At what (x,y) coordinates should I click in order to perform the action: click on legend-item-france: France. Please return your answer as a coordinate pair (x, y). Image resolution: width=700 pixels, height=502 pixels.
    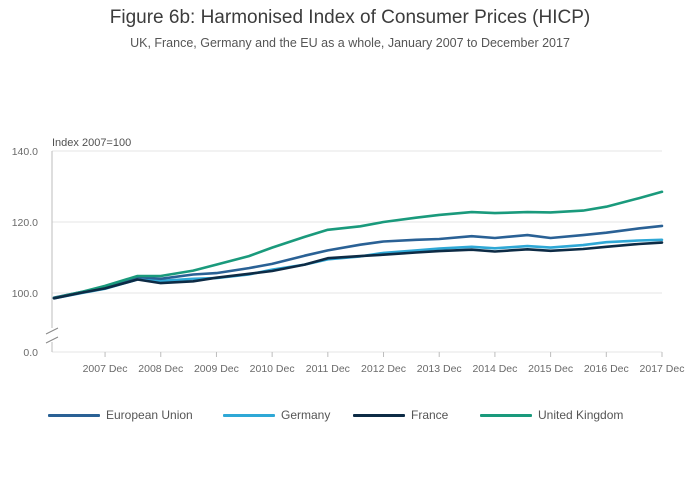
    Looking at the image, I should click on (416, 415).